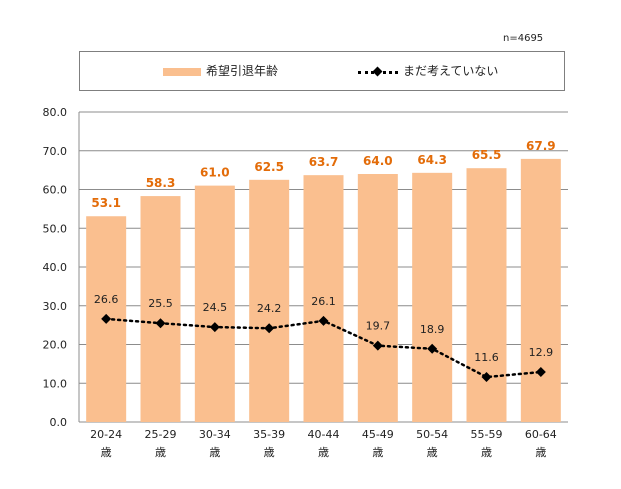 This screenshot has width=621, height=489. I want to click on x-tick-label: 35-39, so click(269, 434).